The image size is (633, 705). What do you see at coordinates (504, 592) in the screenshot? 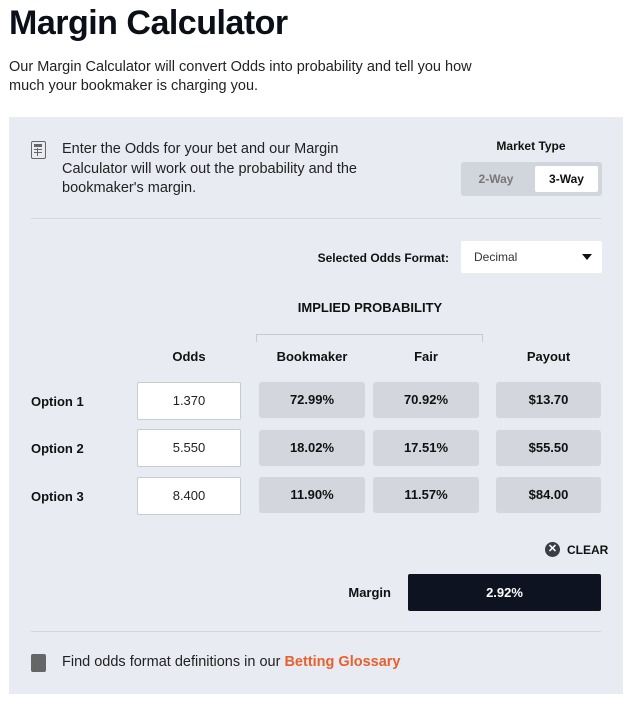
I see `margin-value: 2.92%` at bounding box center [504, 592].